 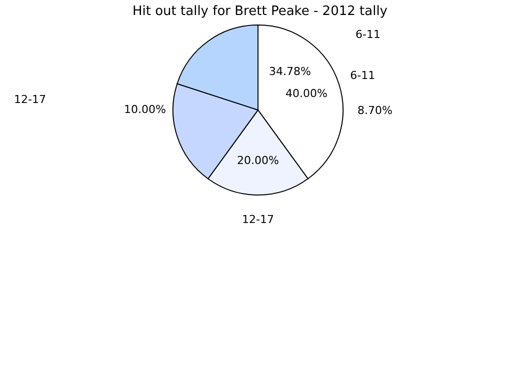 What do you see at coordinates (258, 219) in the screenshot?
I see `slice-label: 12-17` at bounding box center [258, 219].